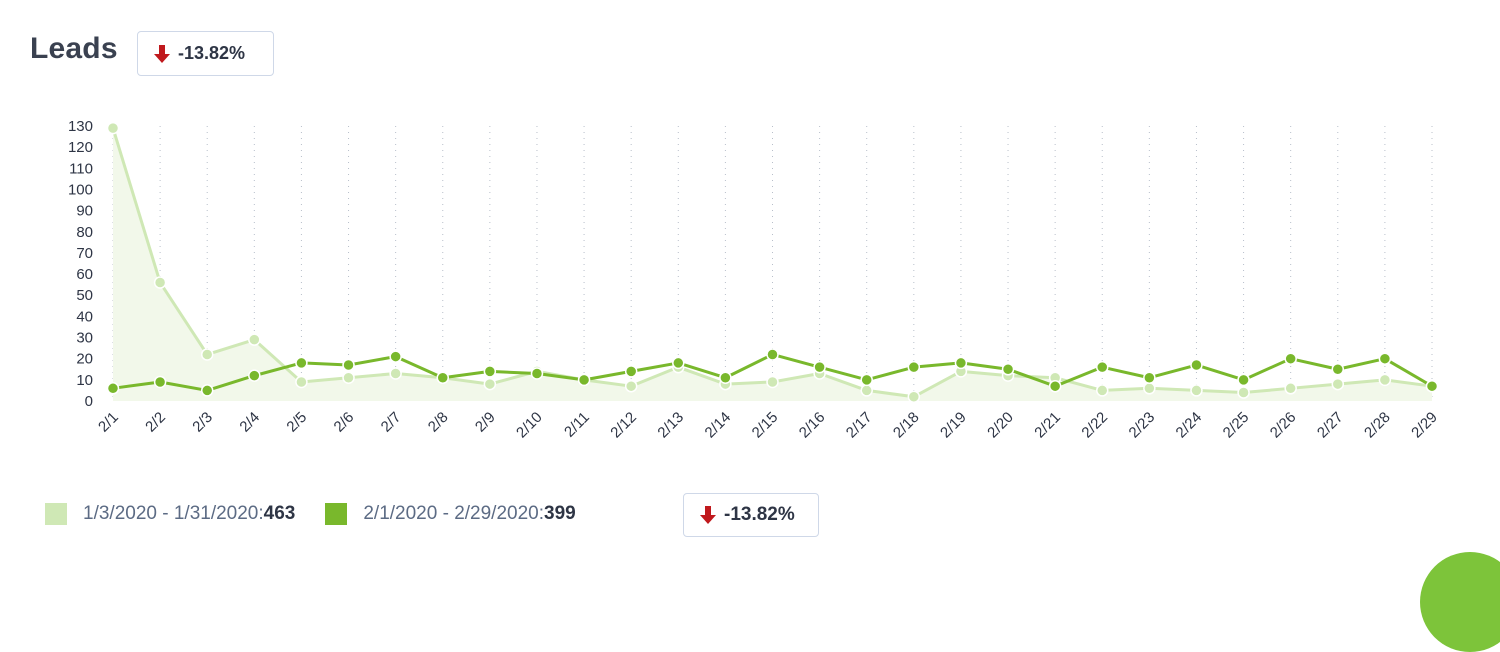  What do you see at coordinates (1189, 425) in the screenshot?
I see `x-tick-label: 2/24` at bounding box center [1189, 425].